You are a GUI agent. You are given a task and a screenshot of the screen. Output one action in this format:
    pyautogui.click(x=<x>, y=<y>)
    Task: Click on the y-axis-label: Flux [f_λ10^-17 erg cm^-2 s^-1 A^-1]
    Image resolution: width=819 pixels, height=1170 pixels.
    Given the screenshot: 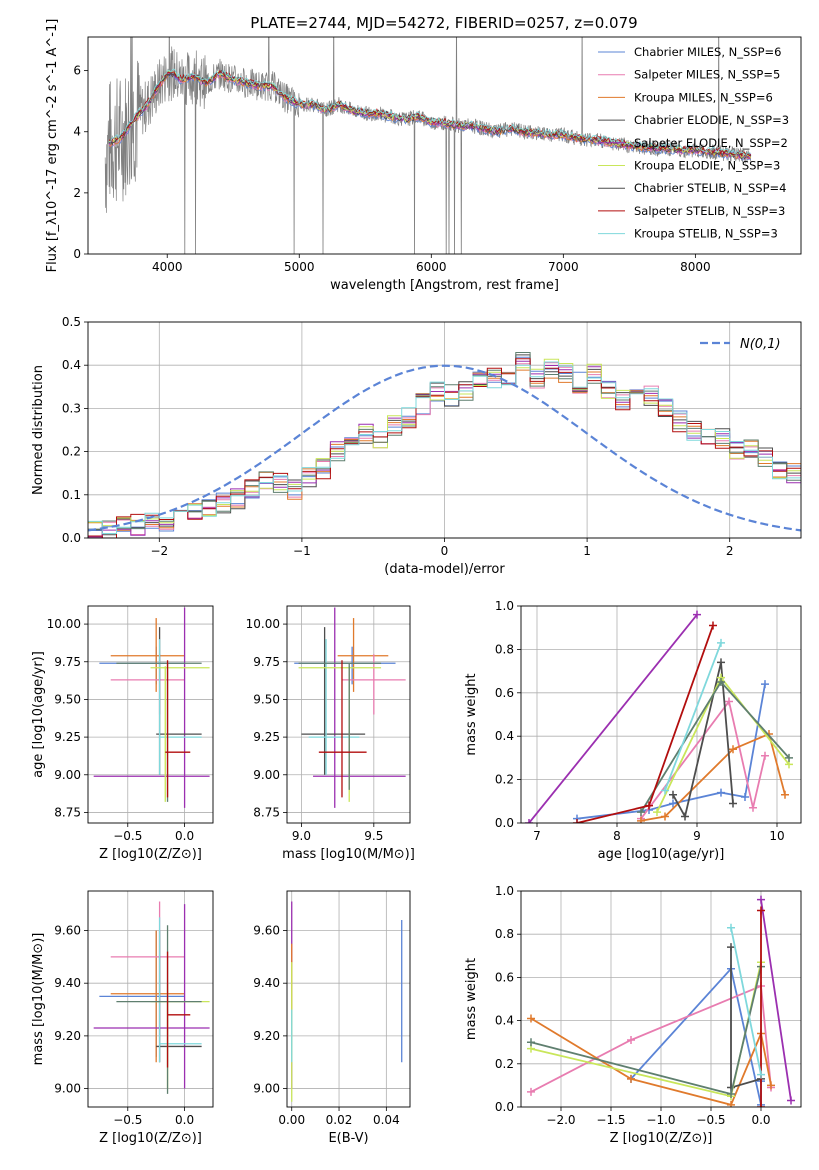 What is the action you would take?
    pyautogui.click(x=52, y=146)
    